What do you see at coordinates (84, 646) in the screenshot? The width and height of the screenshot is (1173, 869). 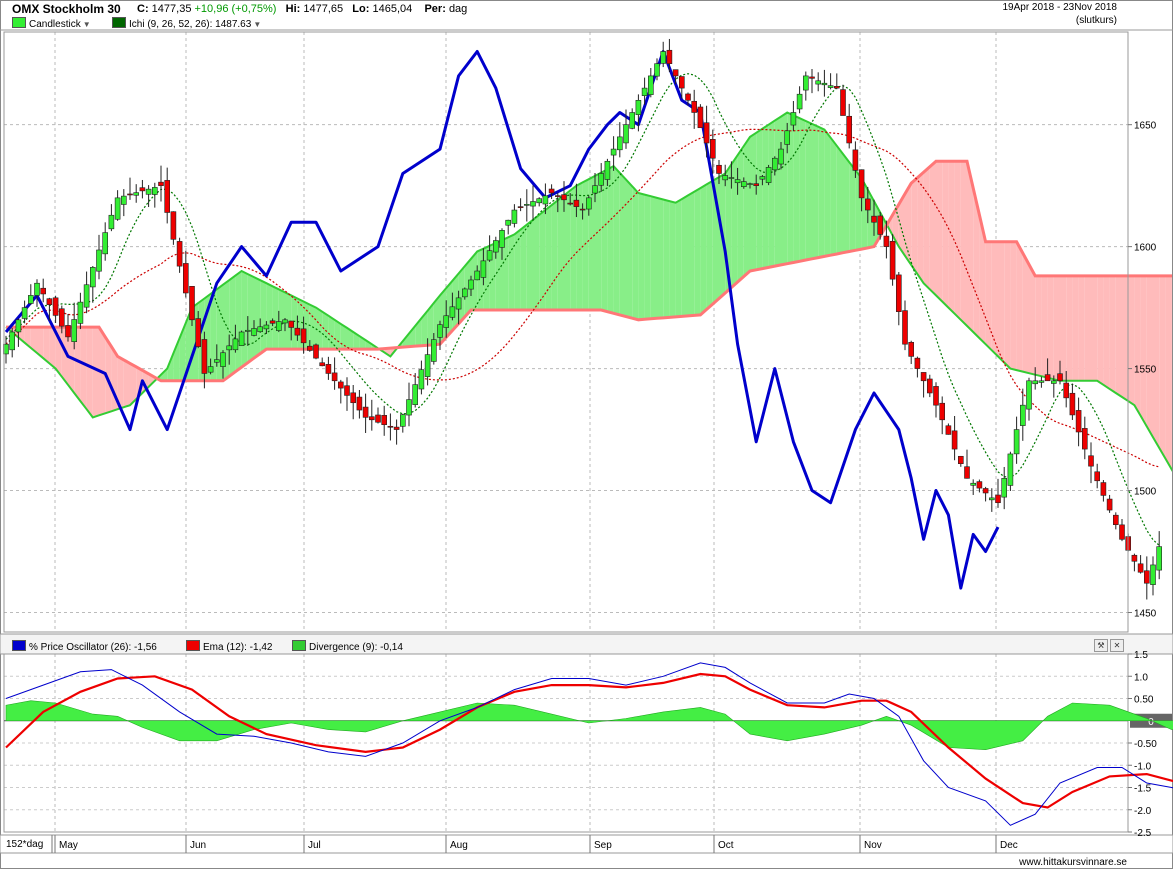 I see `legend-oscillator: % Price Oscillator (26): -1,56` at bounding box center [84, 646].